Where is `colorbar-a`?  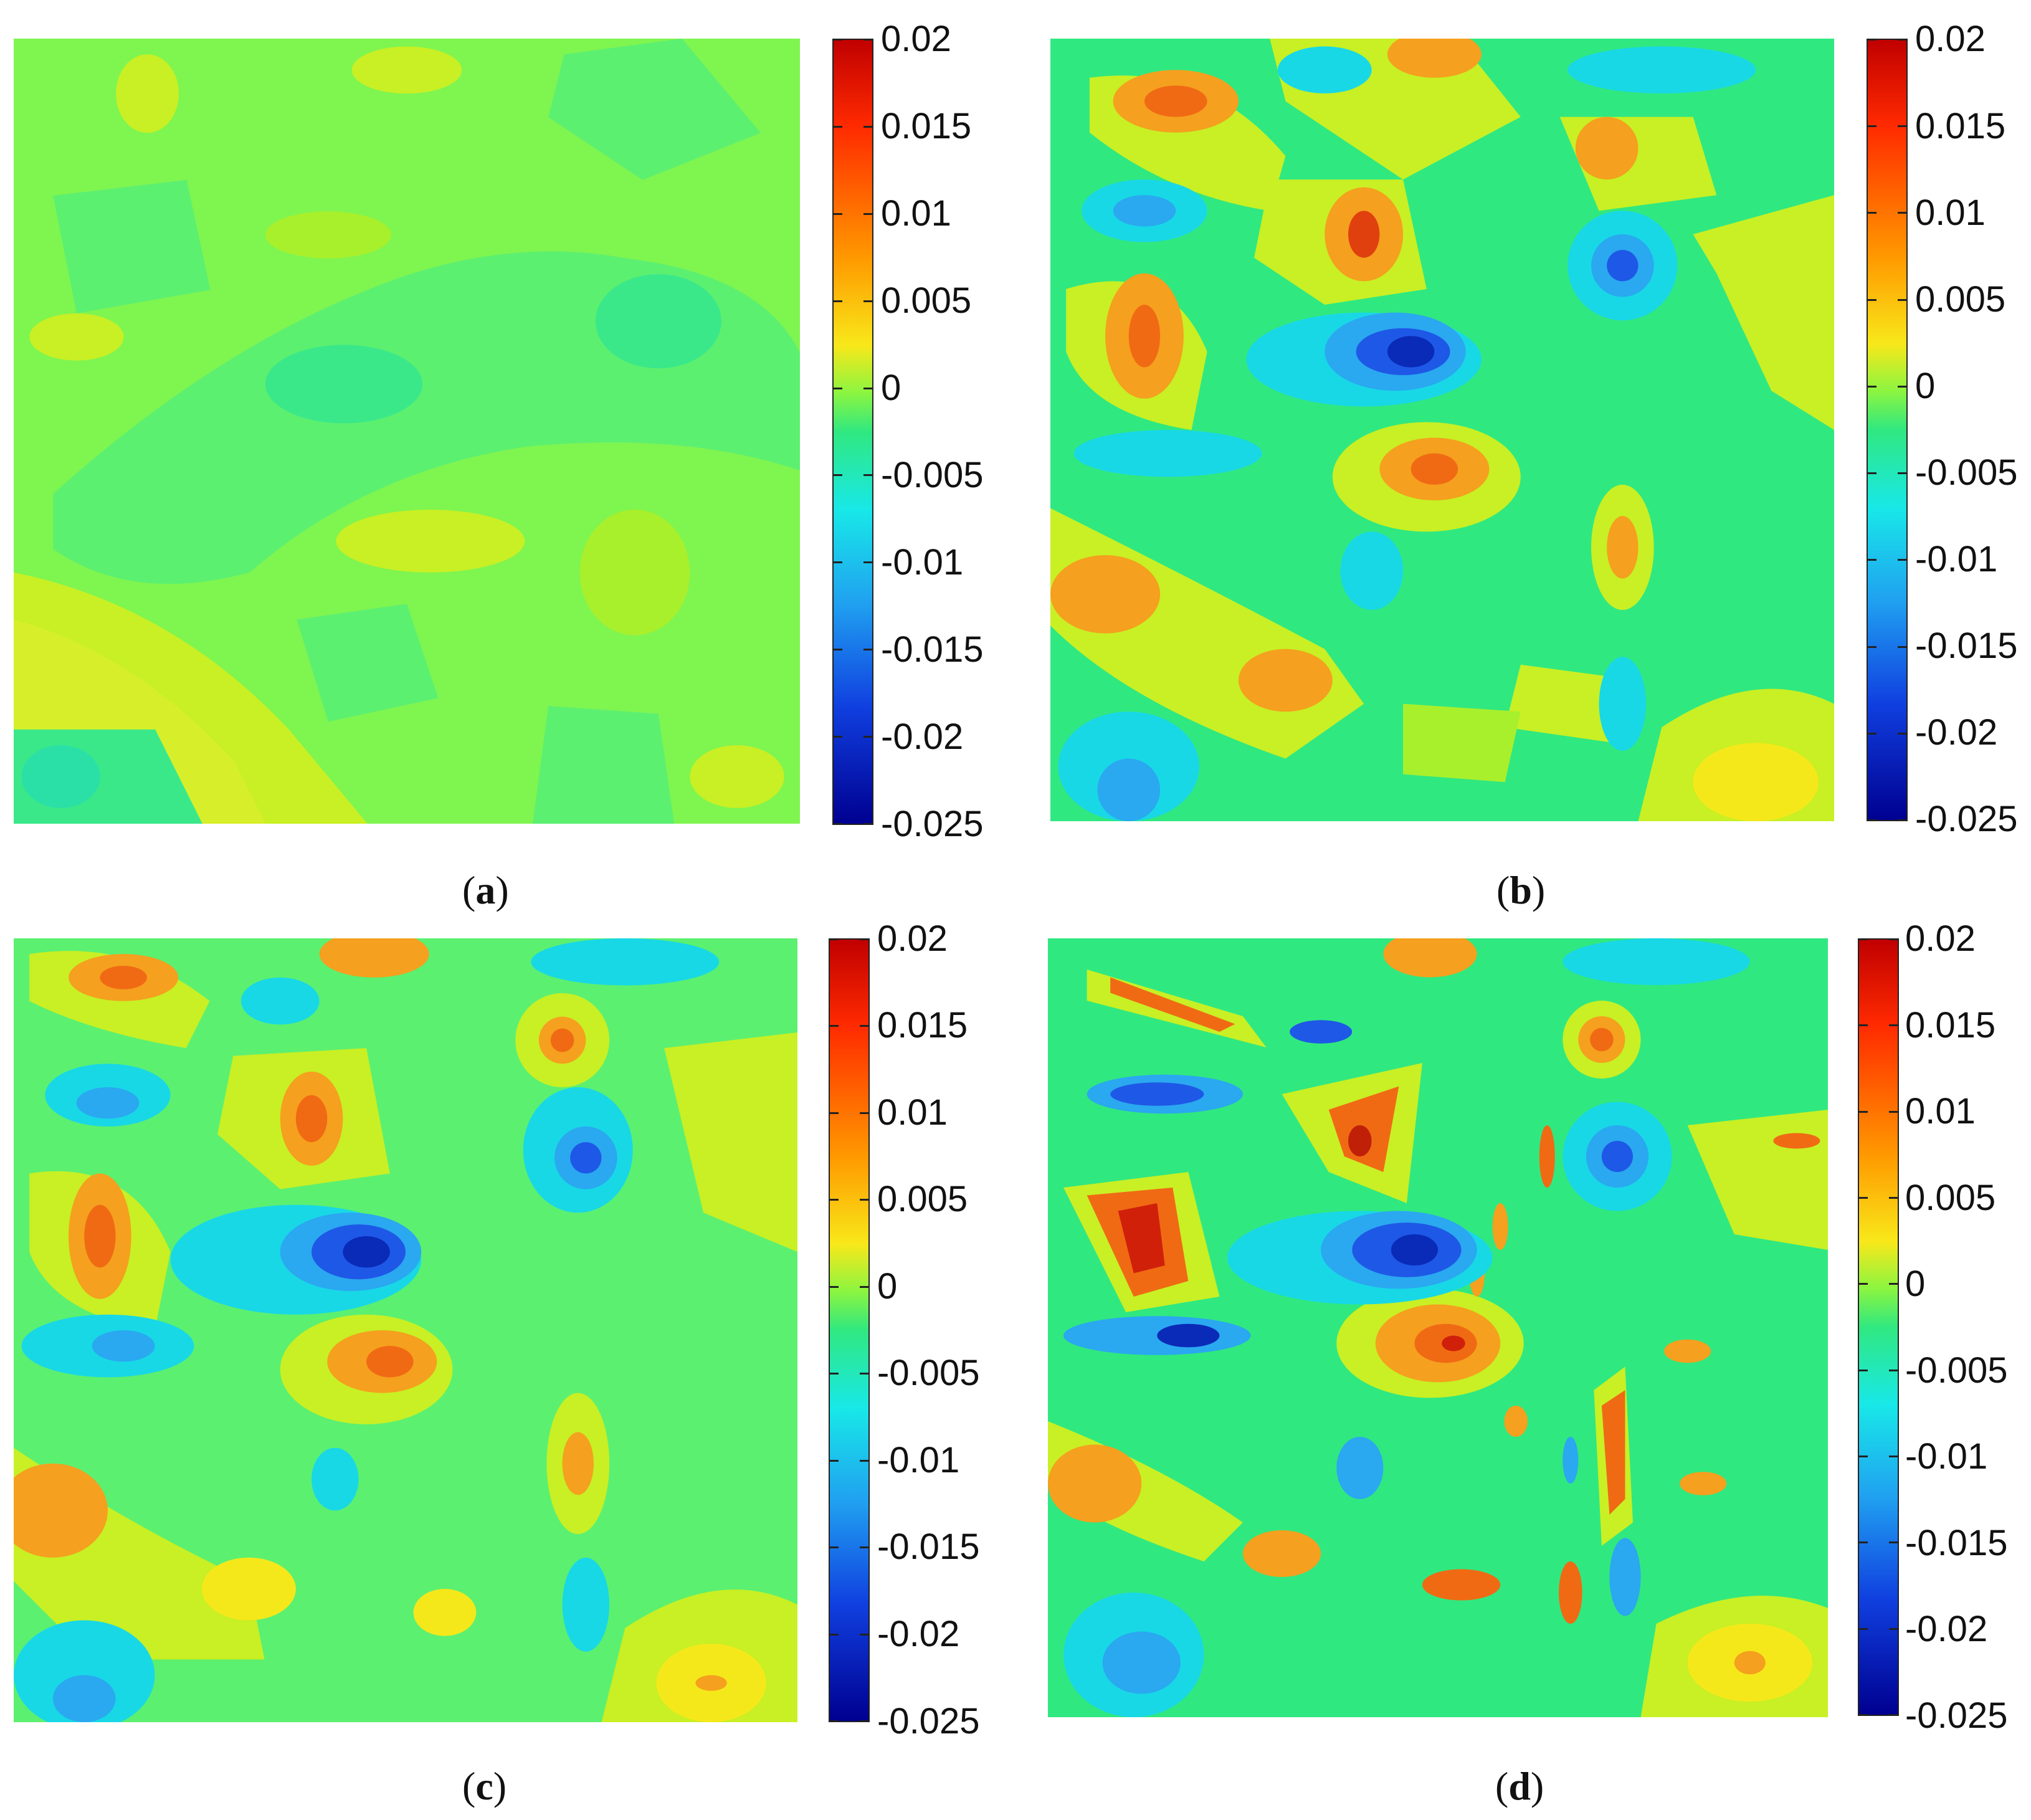 colorbar-a is located at coordinates (852, 432).